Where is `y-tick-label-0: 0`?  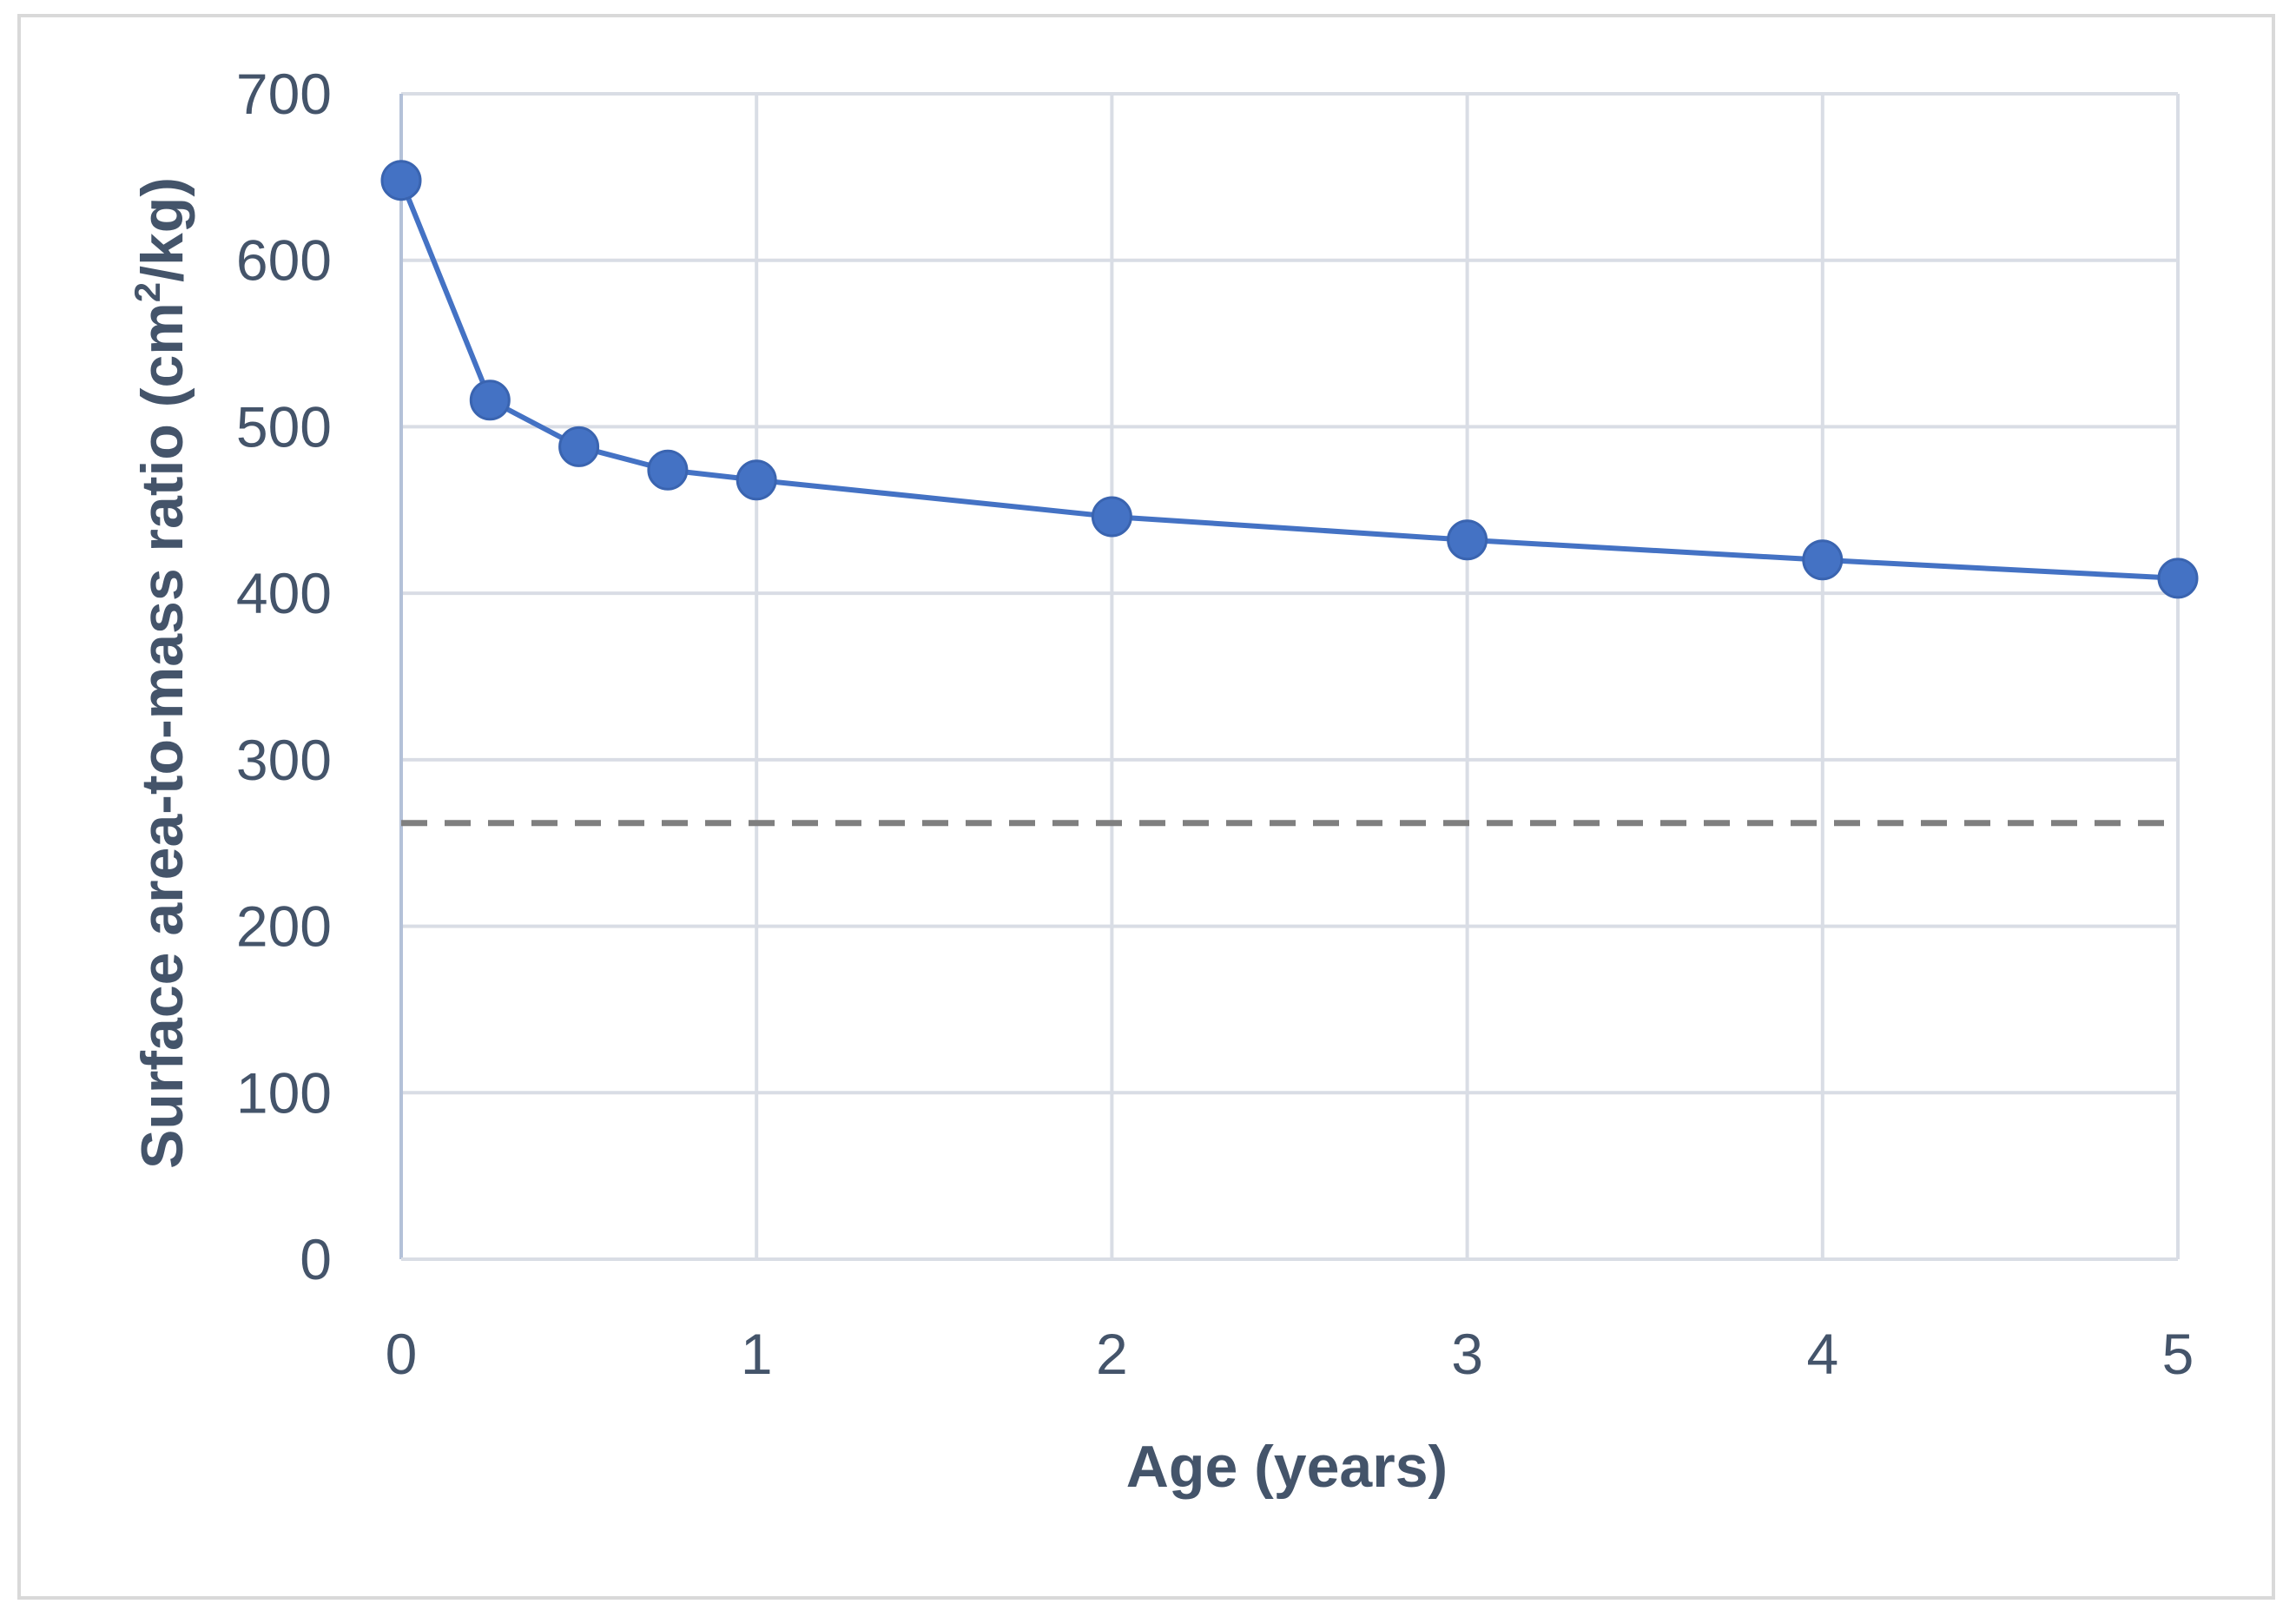
y-tick-label-0: 0 is located at coordinates (316, 1259).